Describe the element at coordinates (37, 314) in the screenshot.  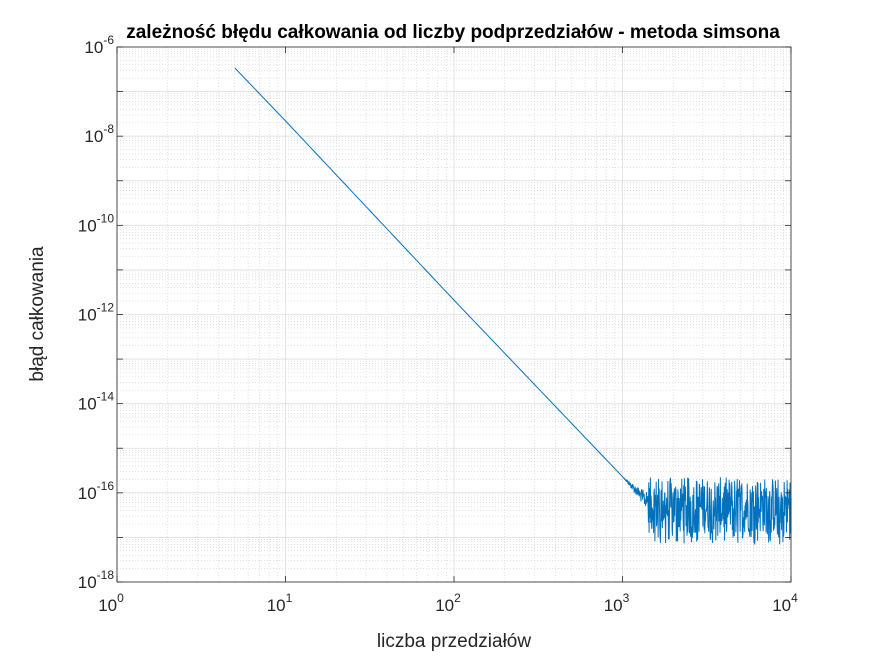
I see `y-axis-label: błąd całkowania` at that location.